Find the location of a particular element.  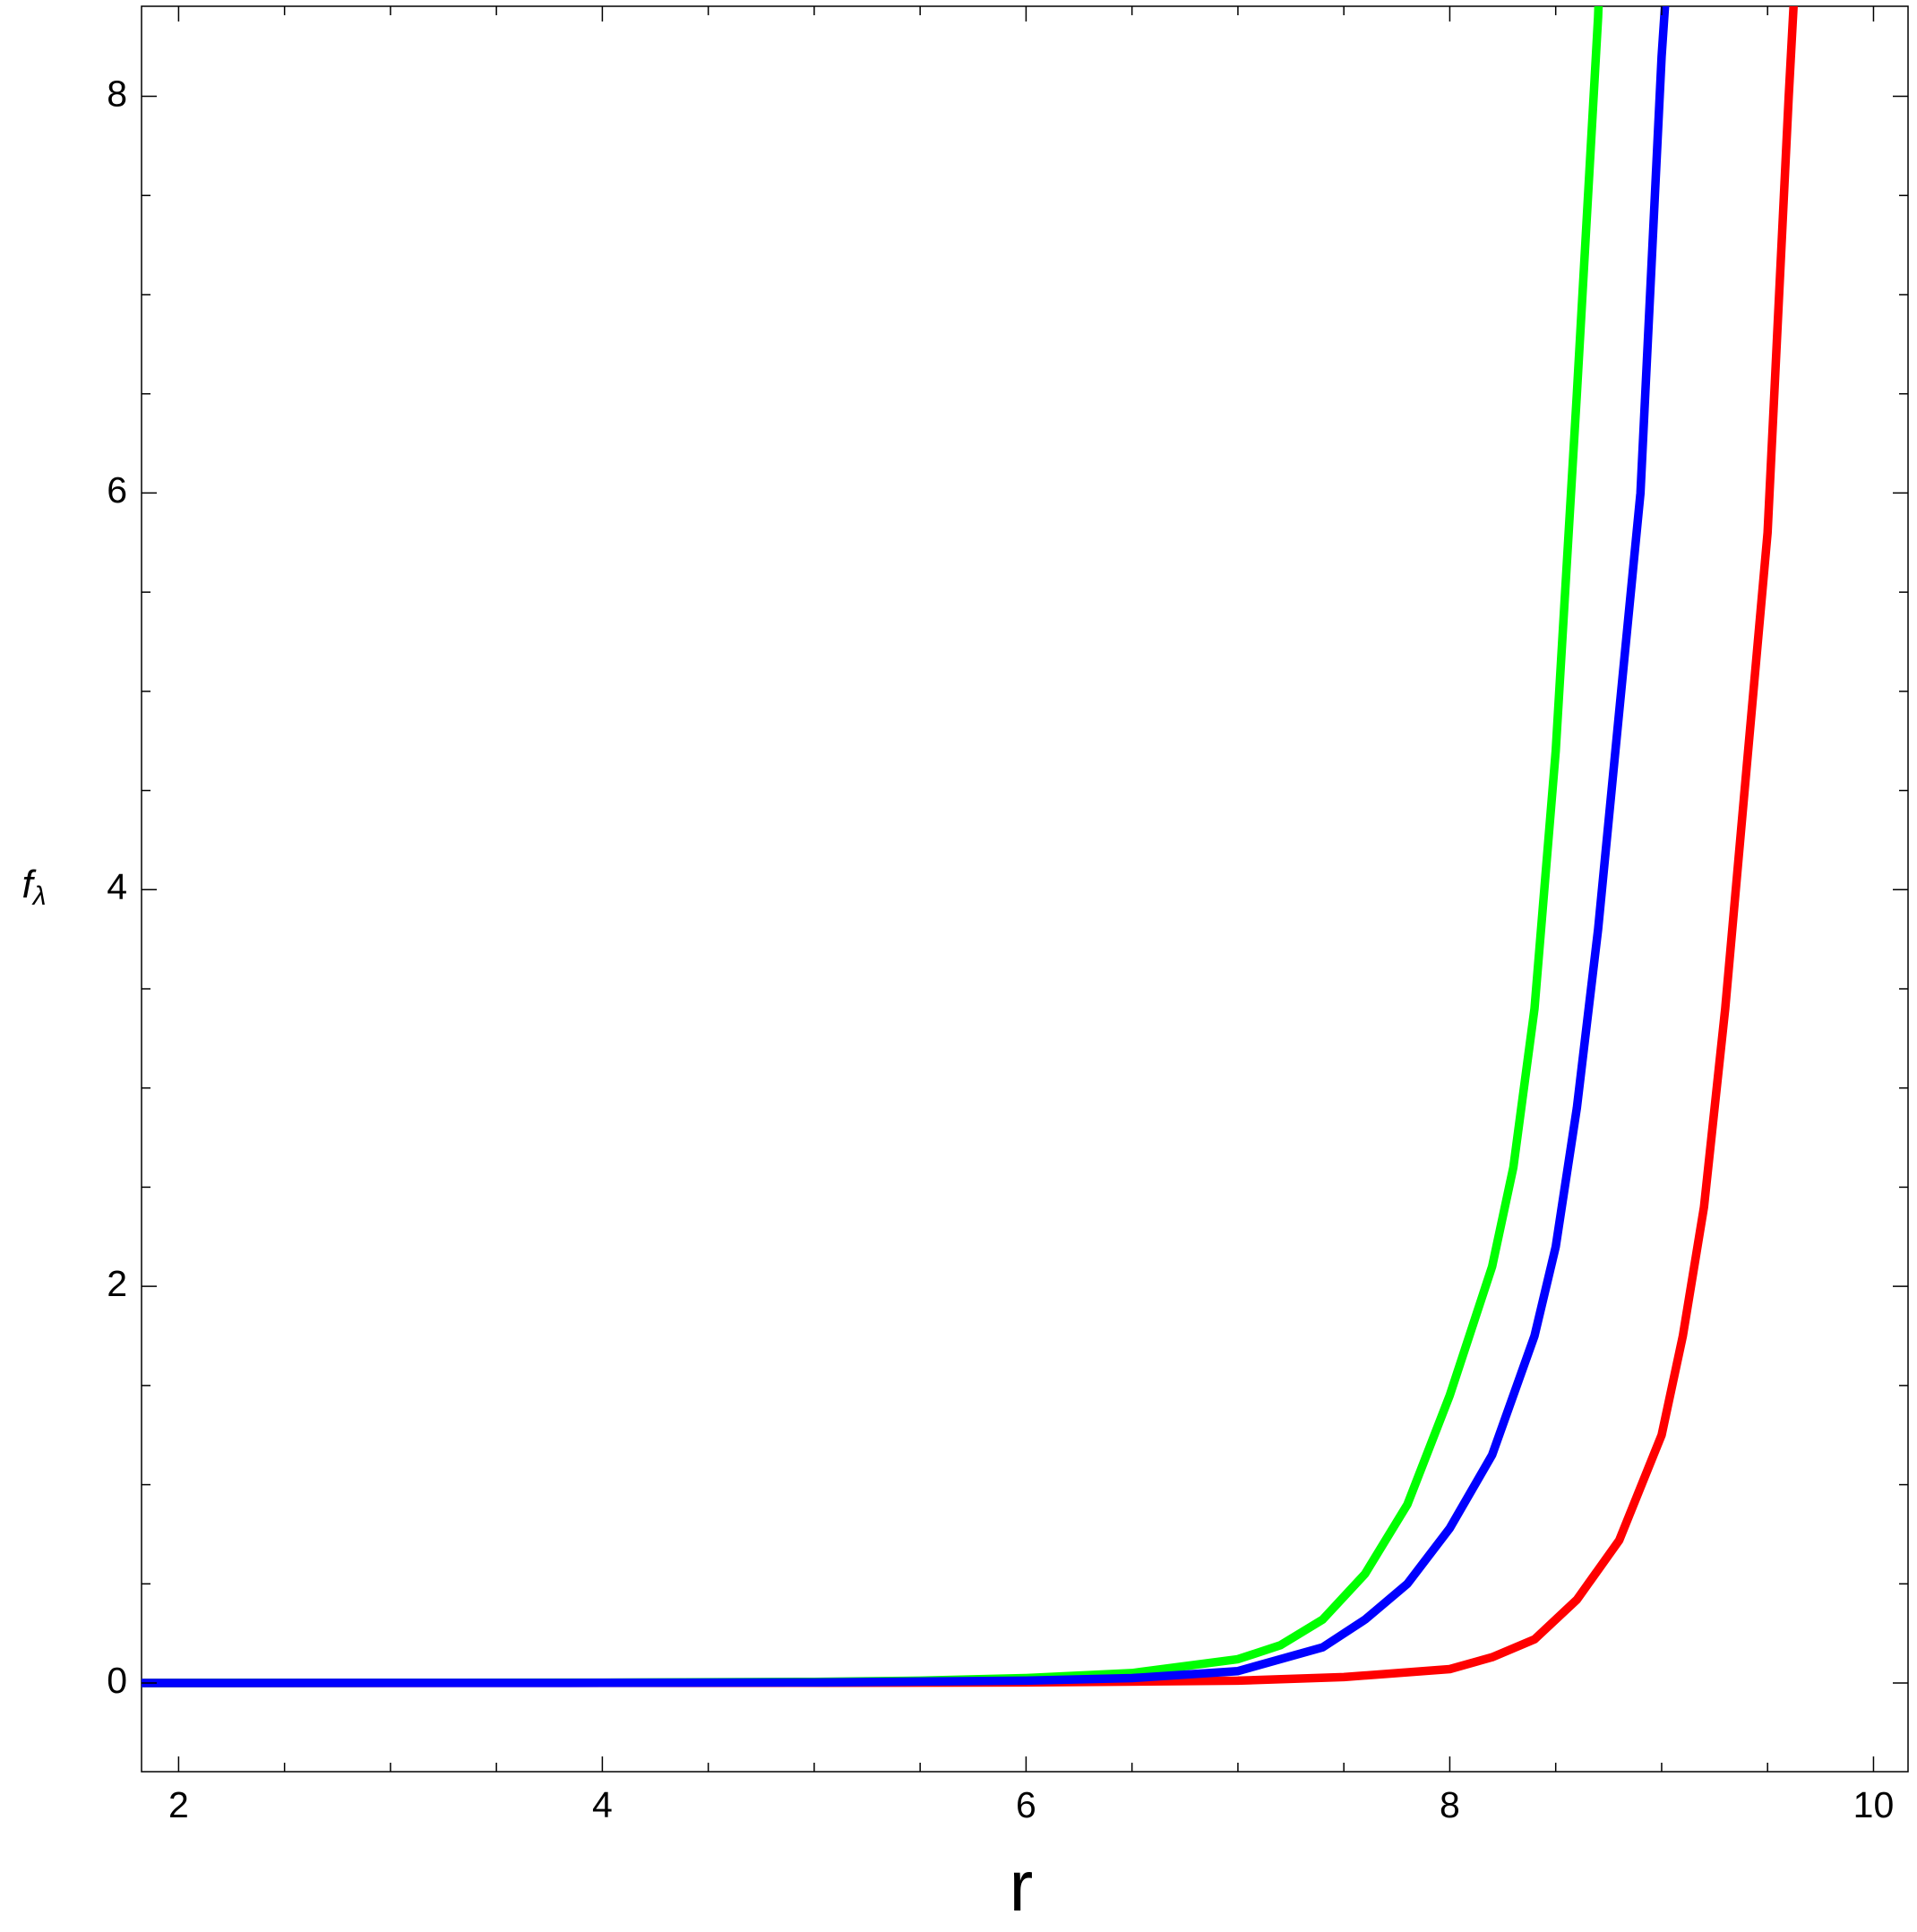

y-tick-label: 4 is located at coordinates (117, 886).